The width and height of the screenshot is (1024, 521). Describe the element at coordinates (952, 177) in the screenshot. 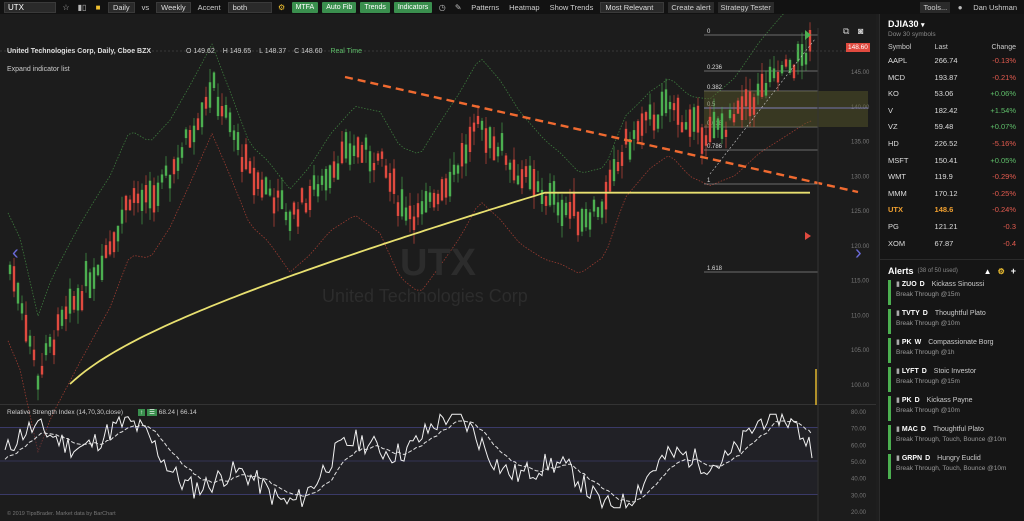

I see `watchlist-row: WMT 119.9 -0.29%` at that location.